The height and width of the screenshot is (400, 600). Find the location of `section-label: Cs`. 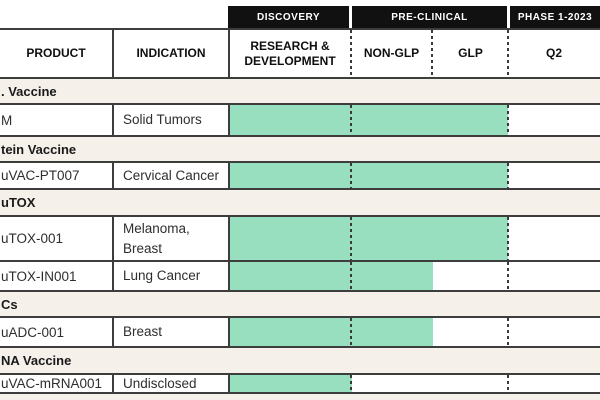

section-label: Cs is located at coordinates (9, 304).